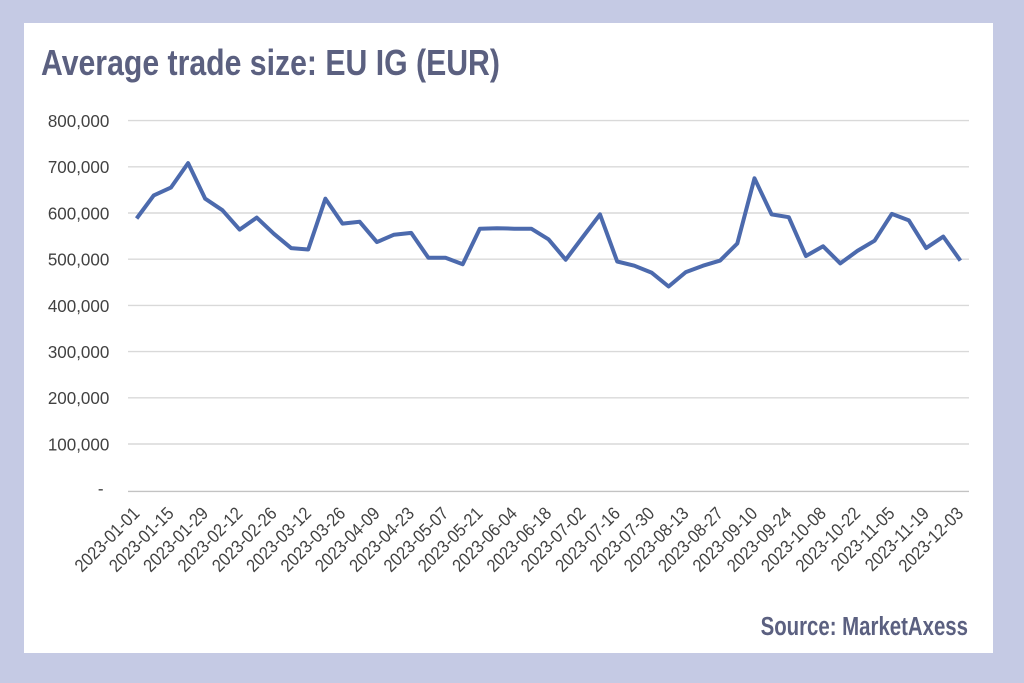 The height and width of the screenshot is (683, 1024). I want to click on svg-text:Average trade size: EU IG (EUR: Average trade size: EU IG (EUR), so click(270, 64).